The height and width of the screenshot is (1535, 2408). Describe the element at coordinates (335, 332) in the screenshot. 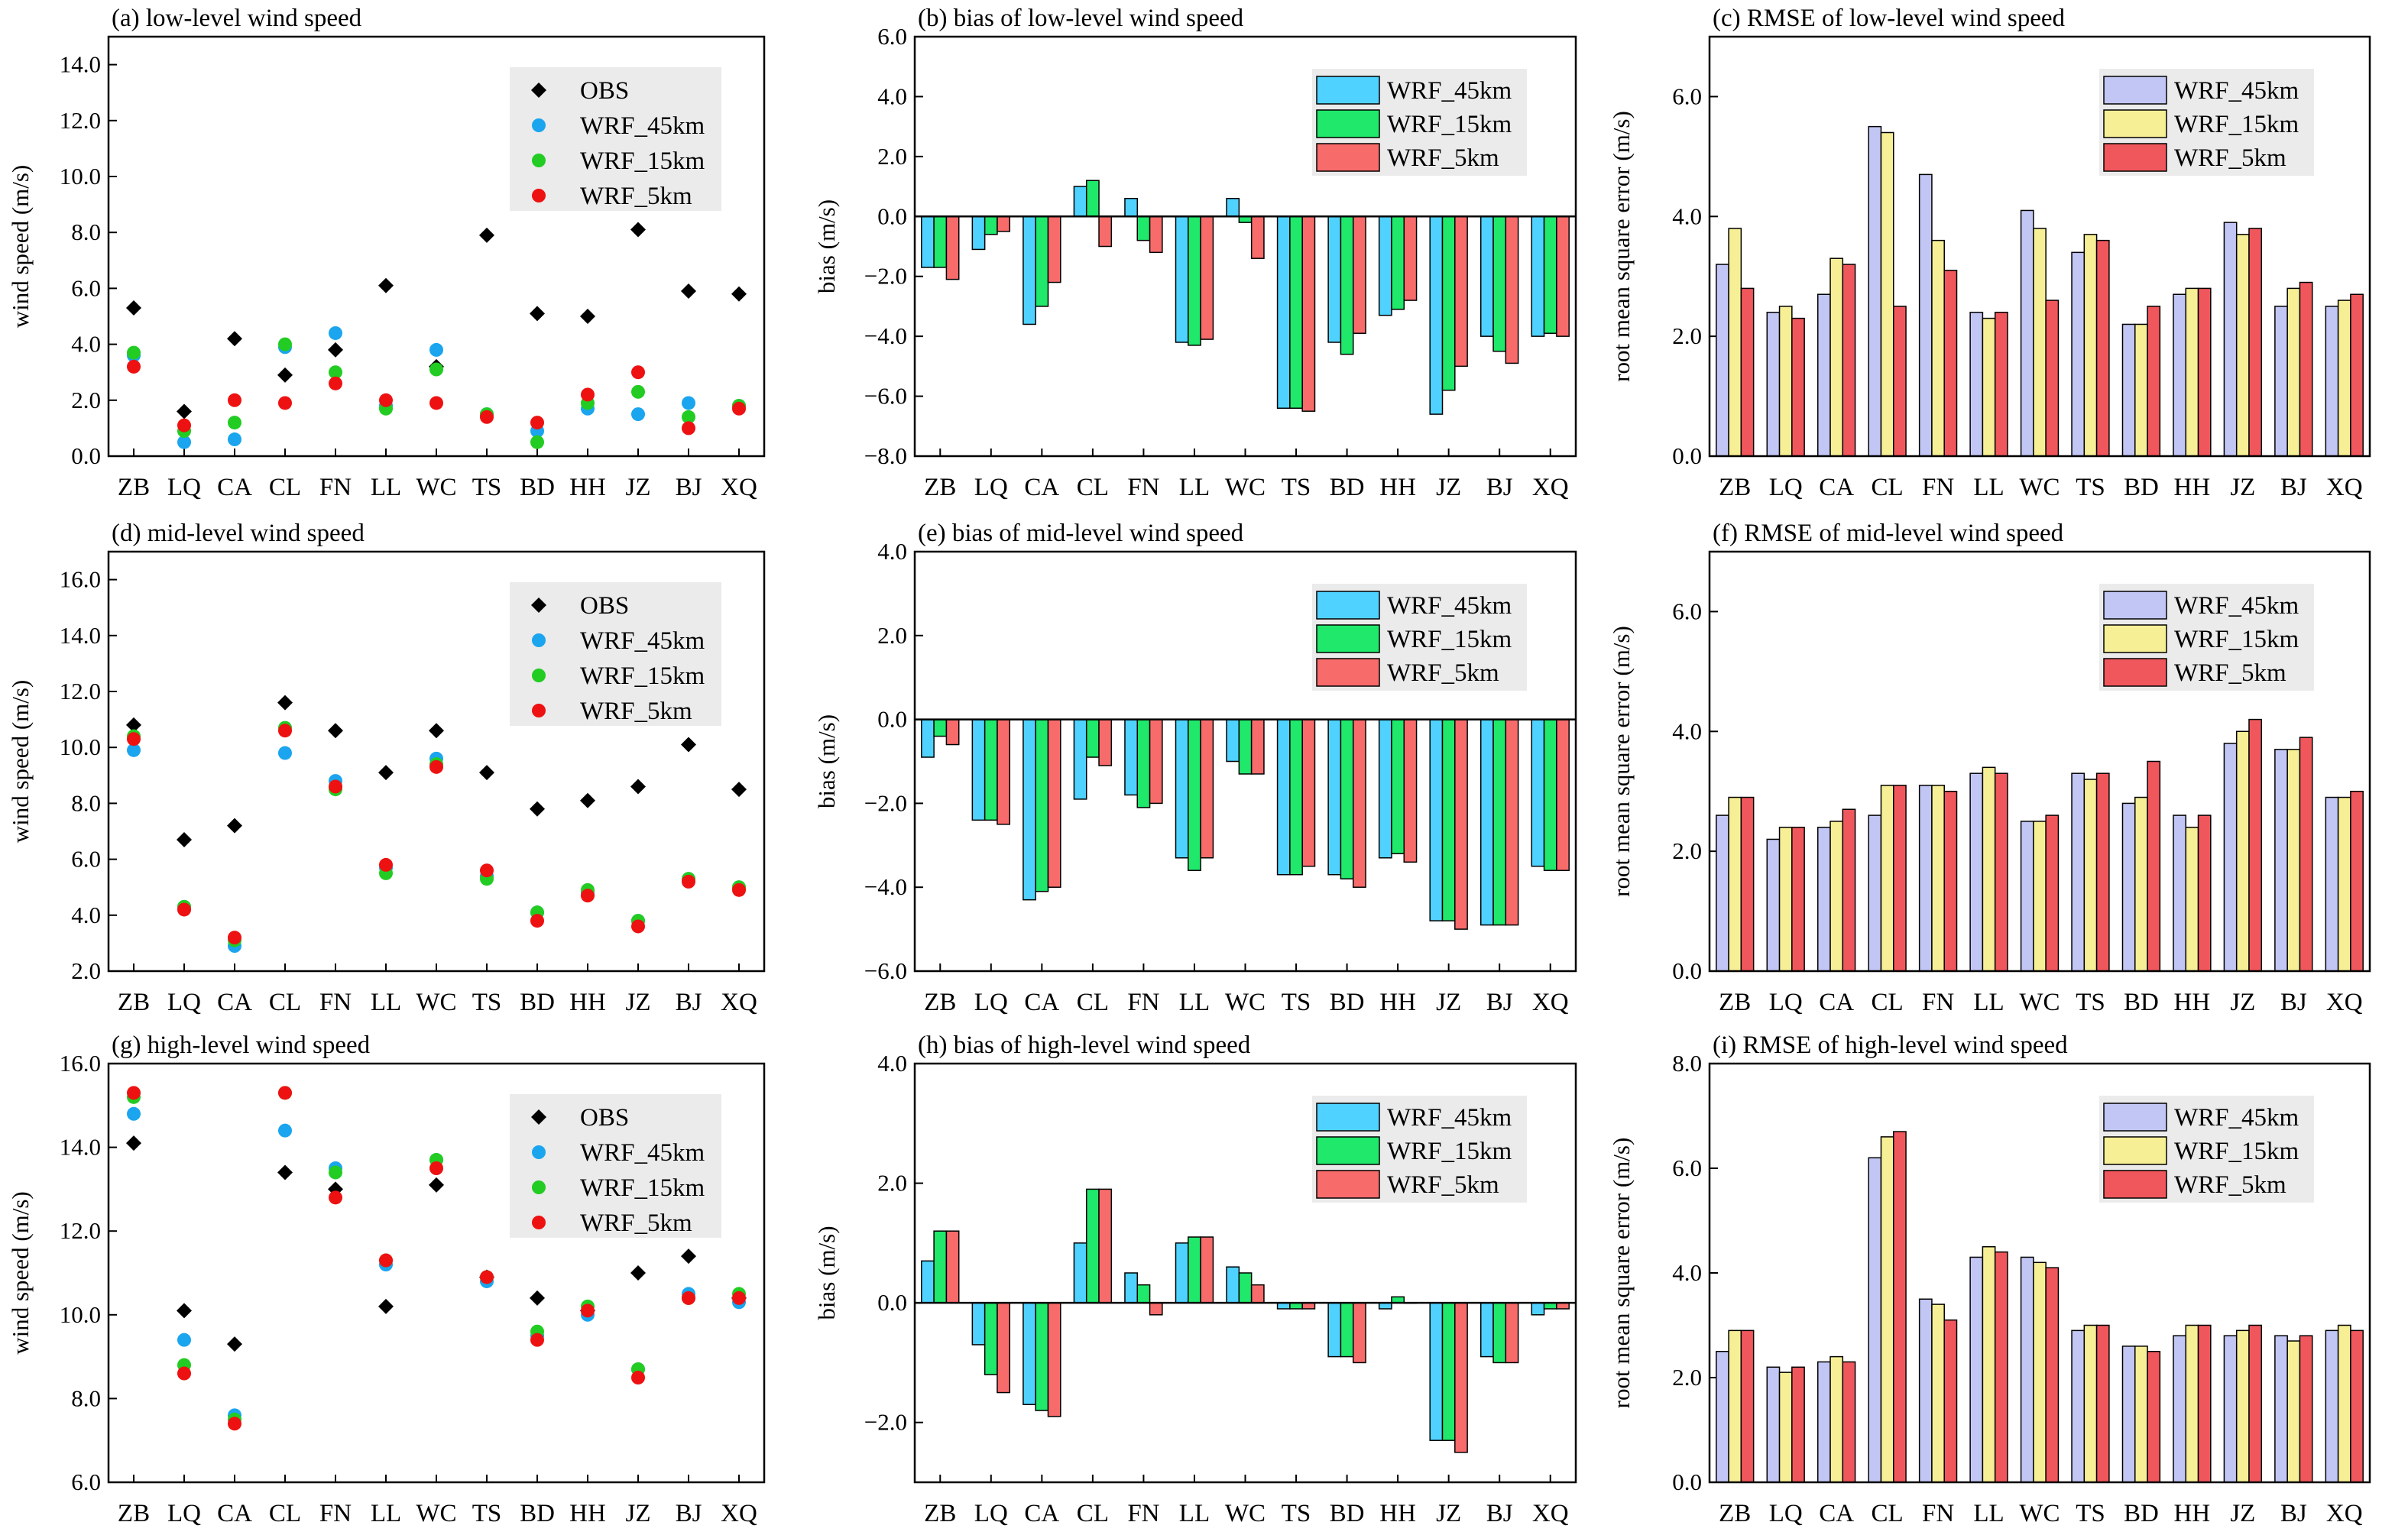

I see `point-wrf-45km` at that location.